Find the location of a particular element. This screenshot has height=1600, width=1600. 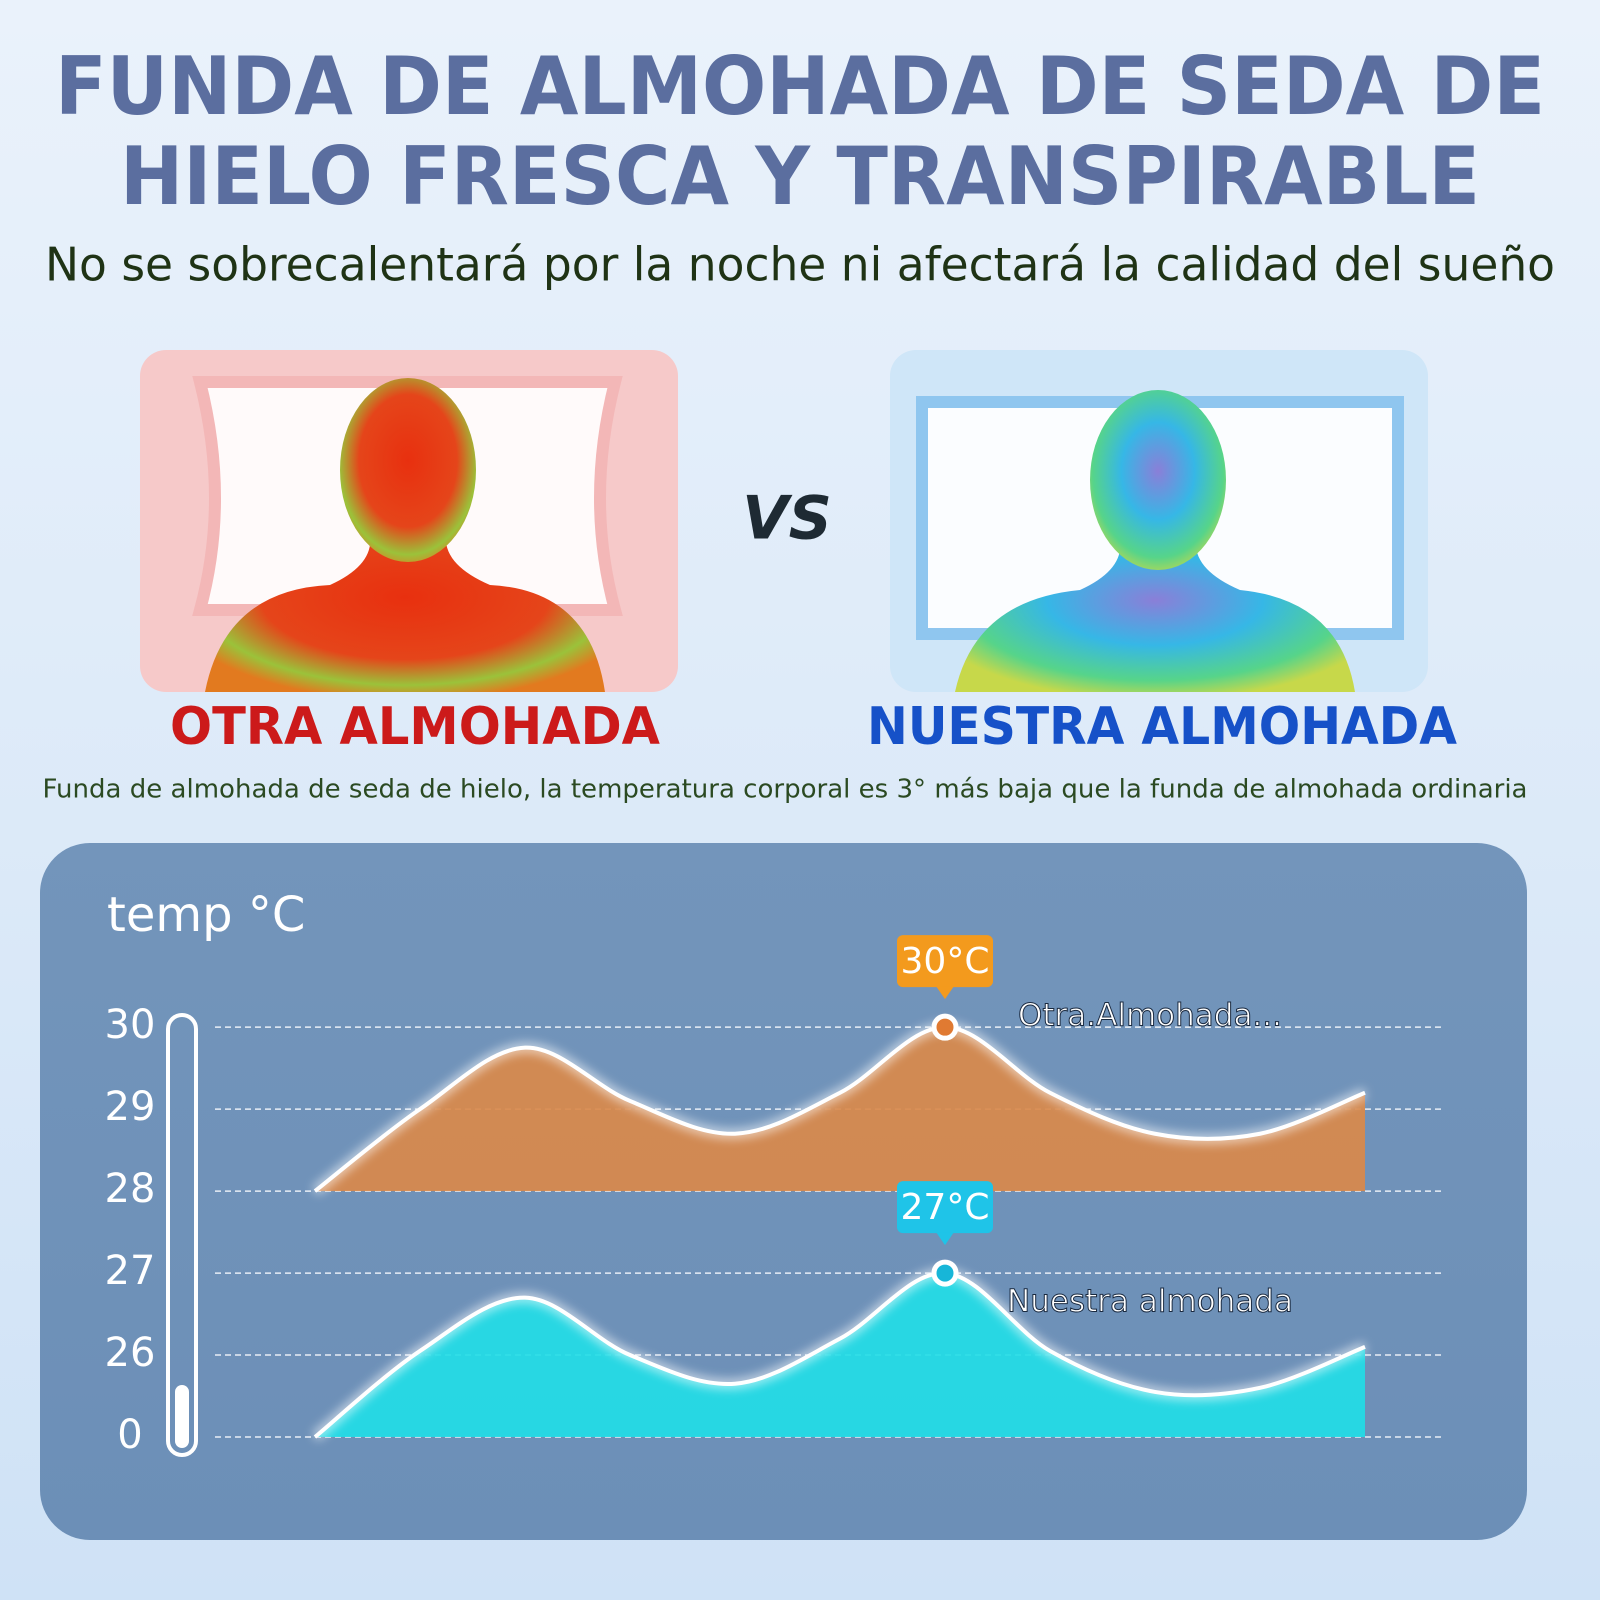

y-tick-label: 0 is located at coordinates (129, 1435).